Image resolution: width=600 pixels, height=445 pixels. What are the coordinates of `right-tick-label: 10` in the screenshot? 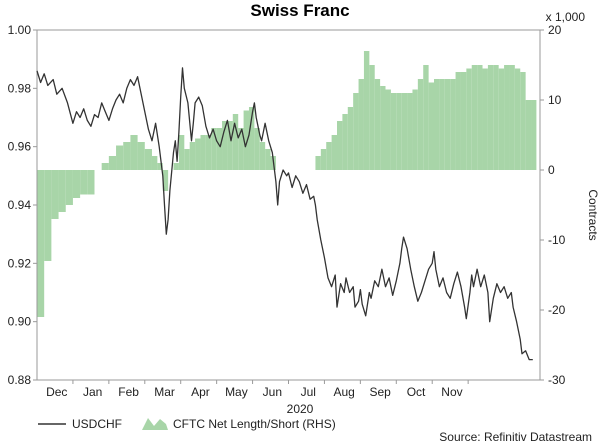 It's located at (555, 100).